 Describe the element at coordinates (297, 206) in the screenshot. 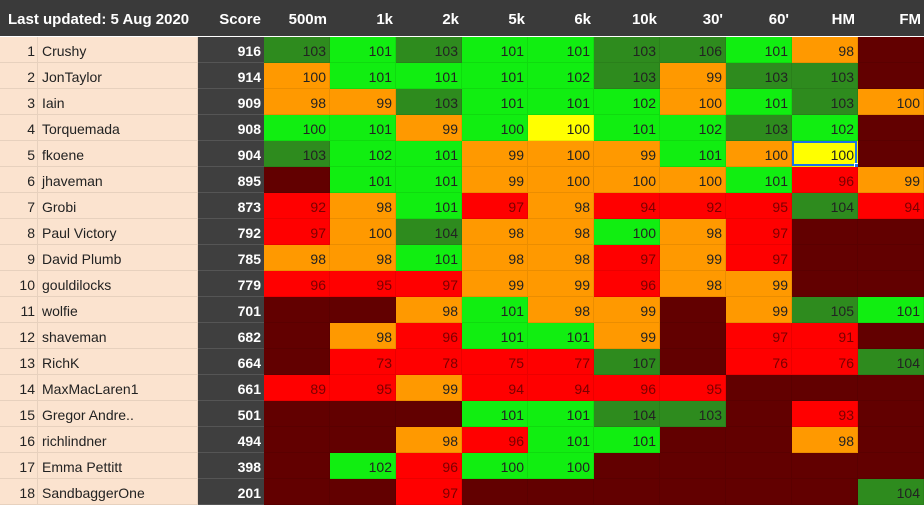

I see `result-cell-500m: 92` at that location.